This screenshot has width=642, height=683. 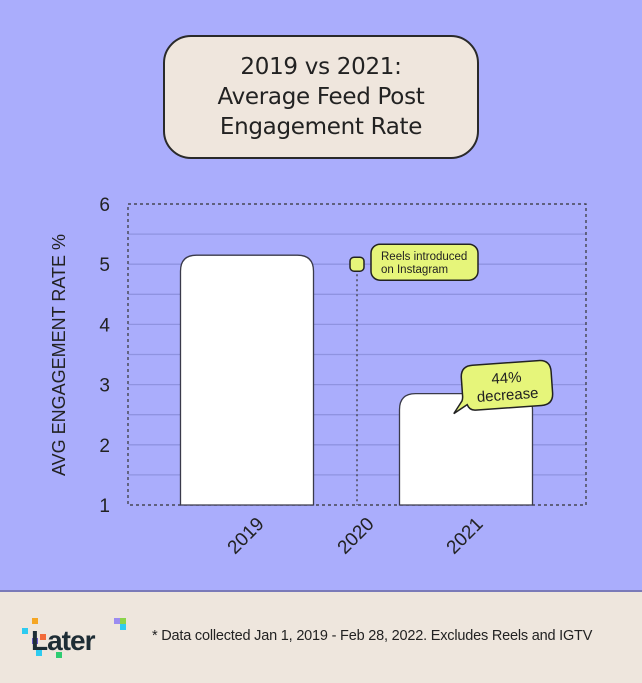 I want to click on x-tick-label: 2019, so click(x=246, y=536).